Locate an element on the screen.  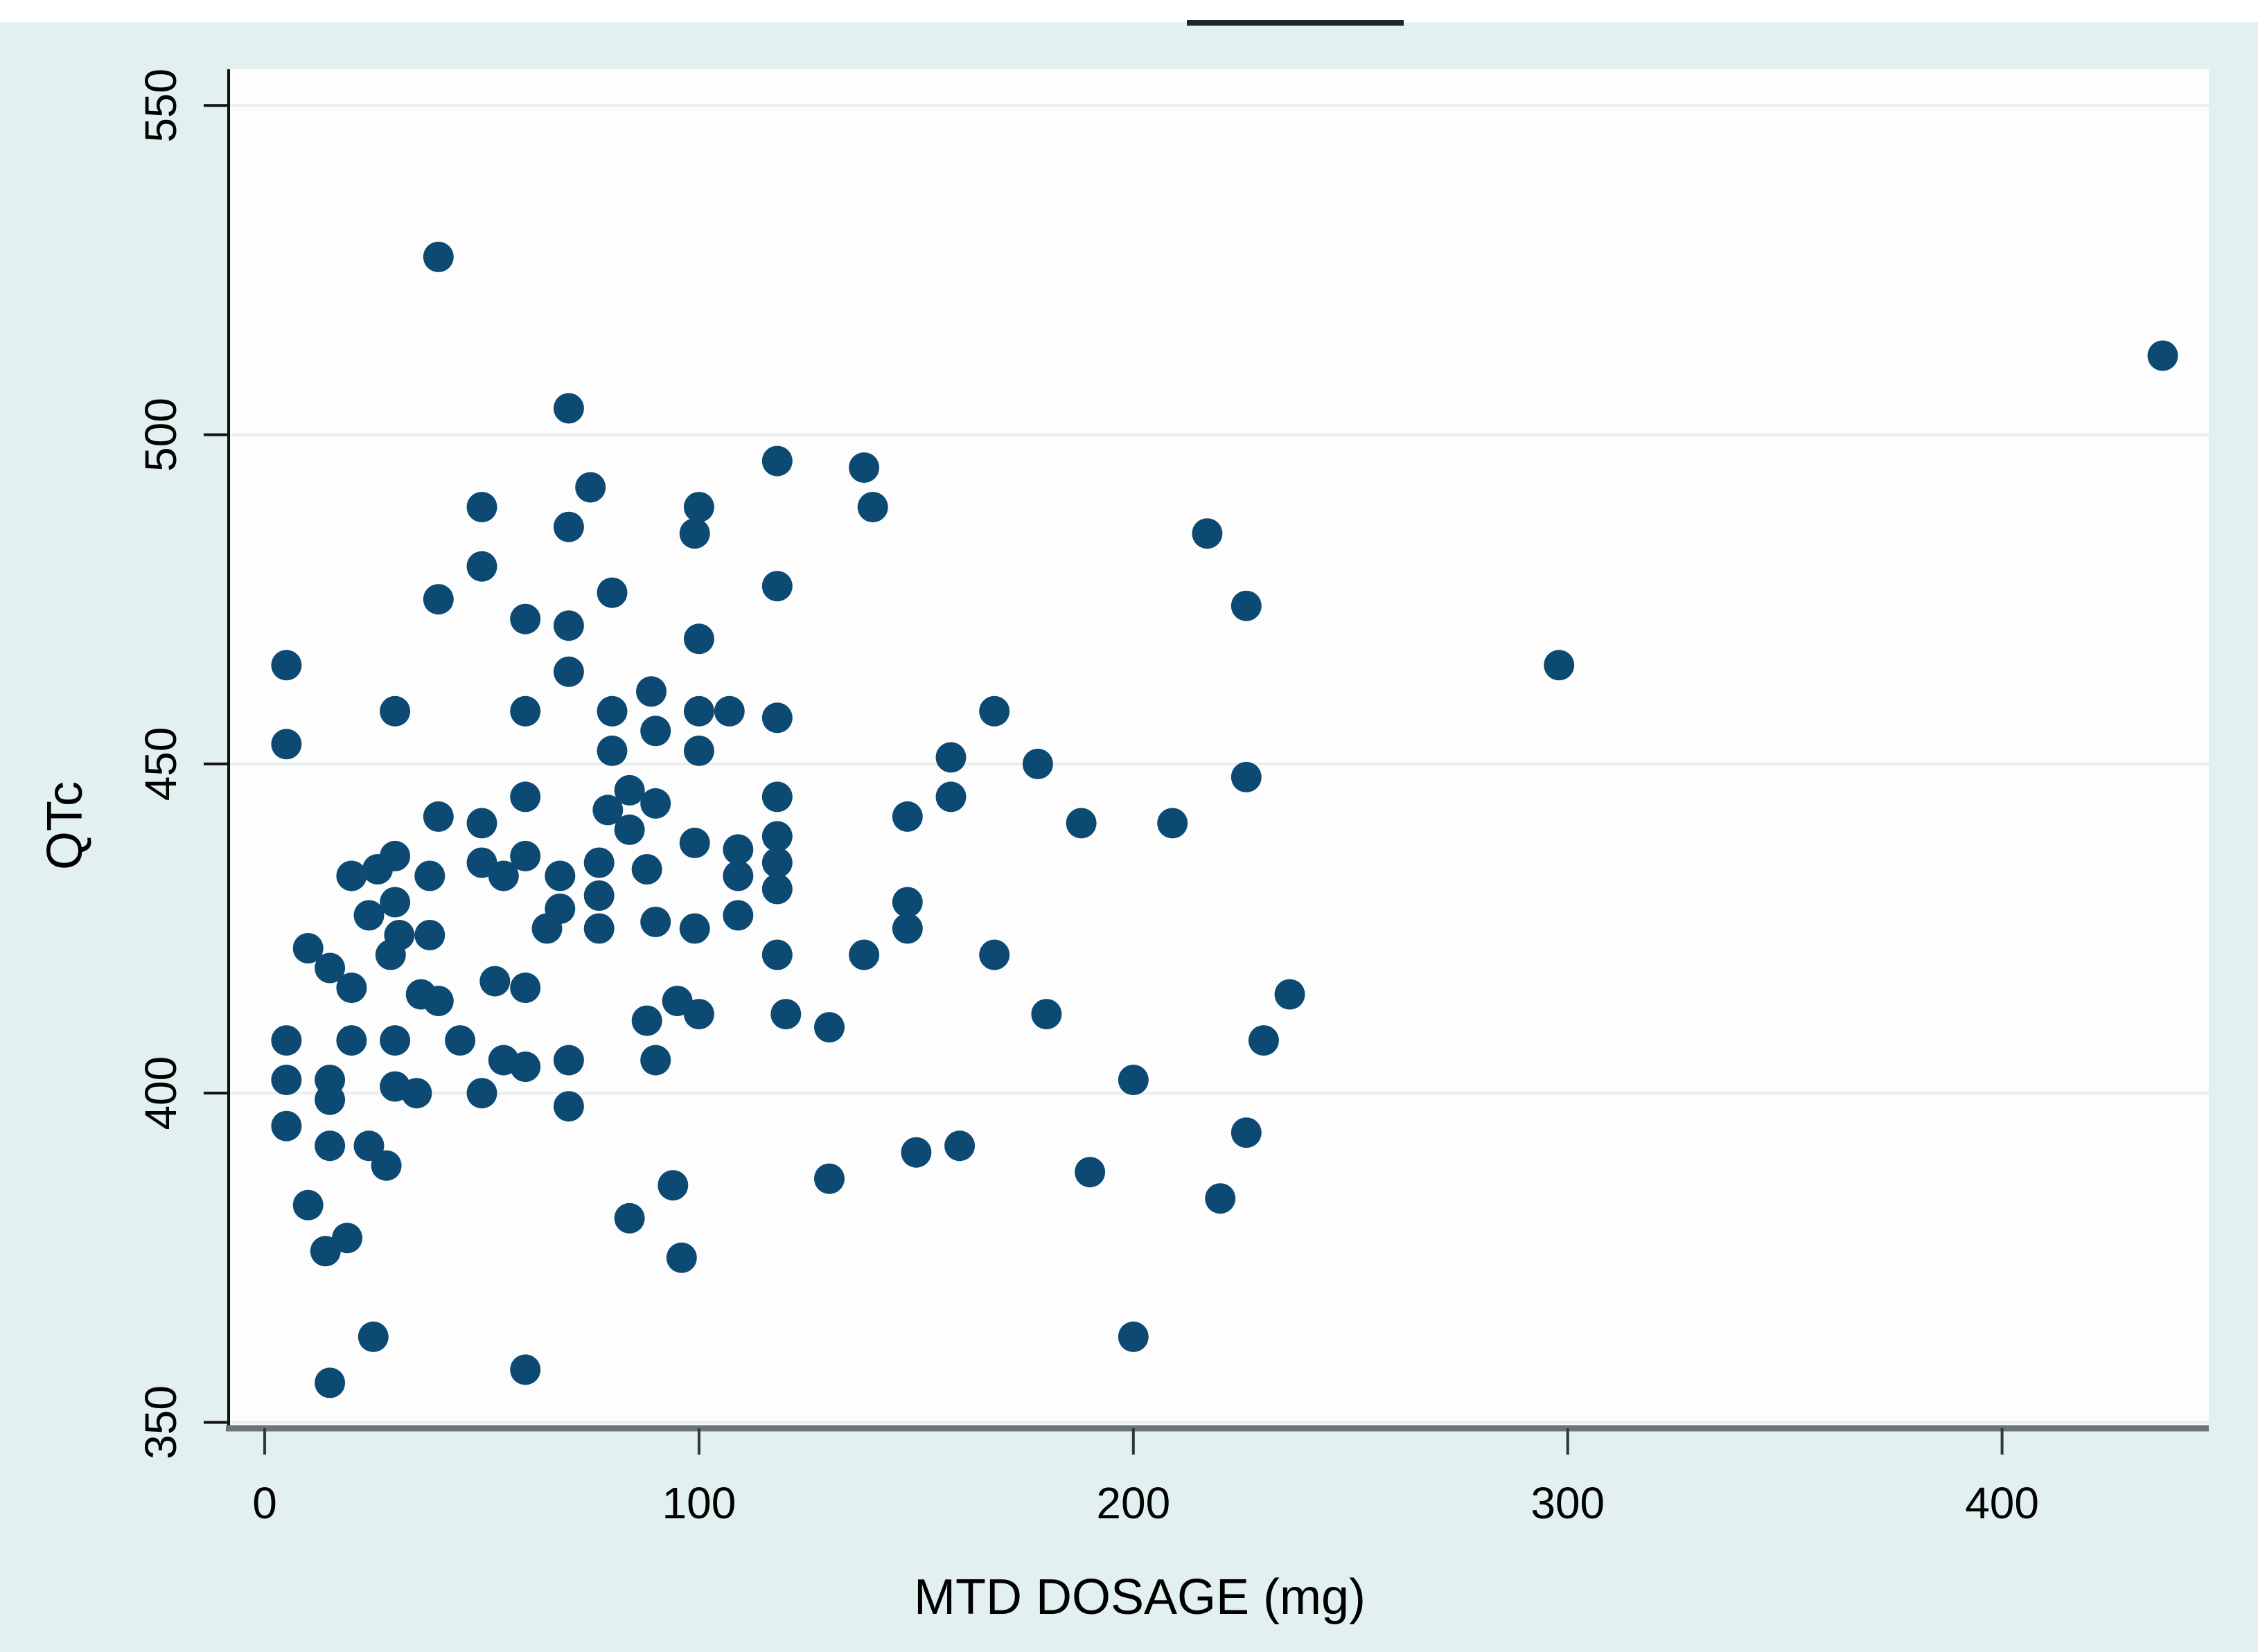
y-axis-title: QTc is located at coordinates (65, 825).